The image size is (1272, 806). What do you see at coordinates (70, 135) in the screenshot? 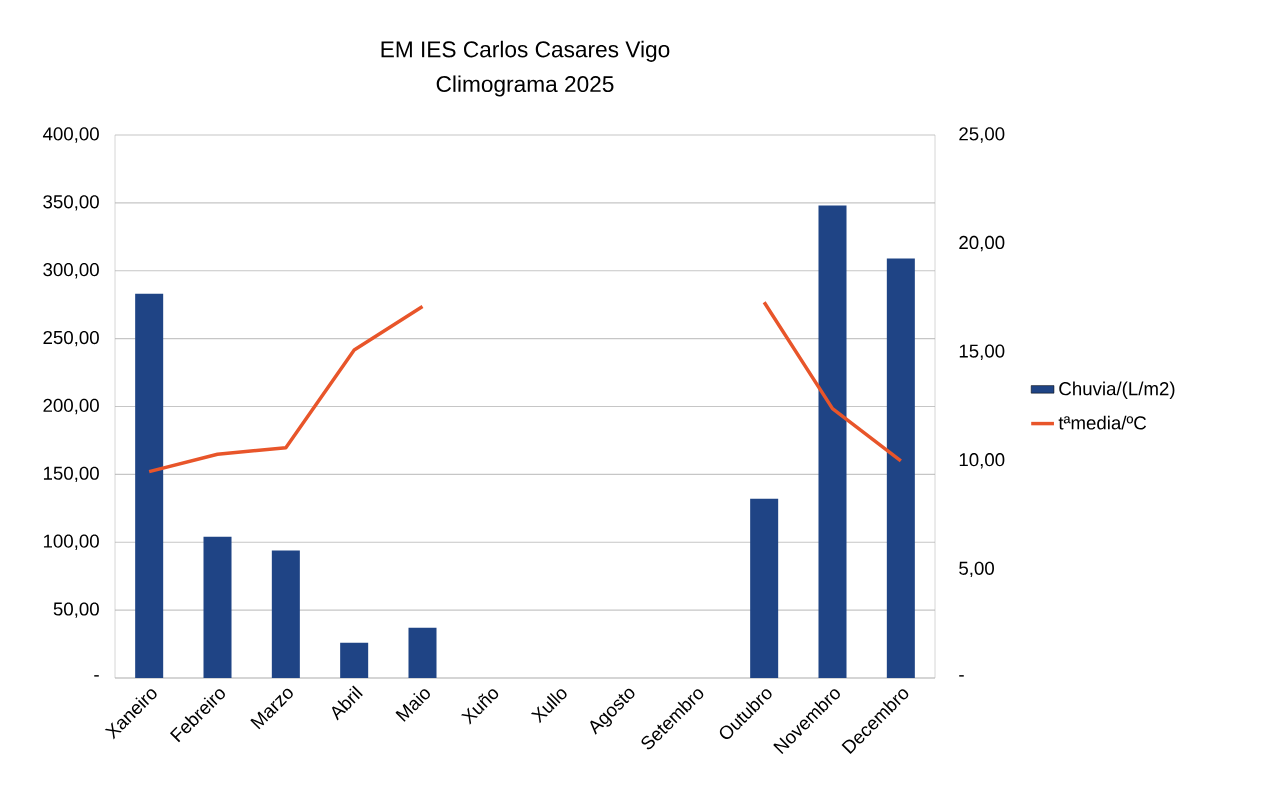
I see `y-tick-label: 400,00` at bounding box center [70, 135].